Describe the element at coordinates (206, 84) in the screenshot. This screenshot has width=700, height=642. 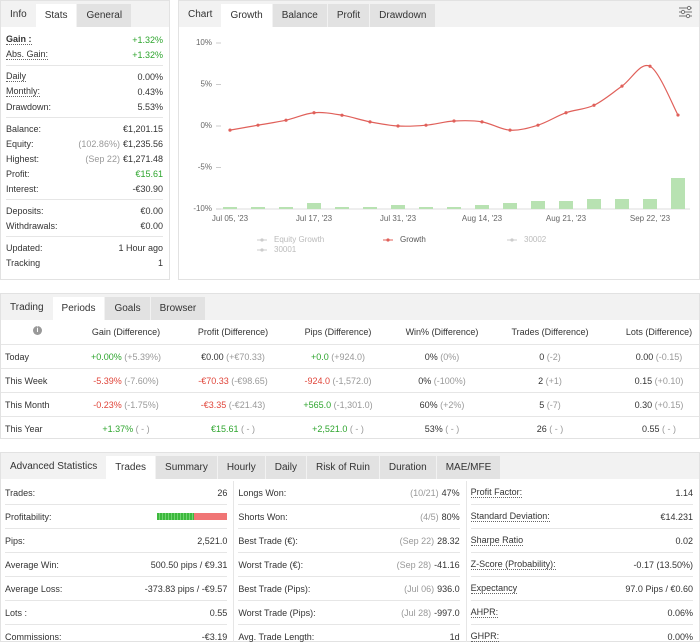
I see `y-tick-label: 5%` at that location.